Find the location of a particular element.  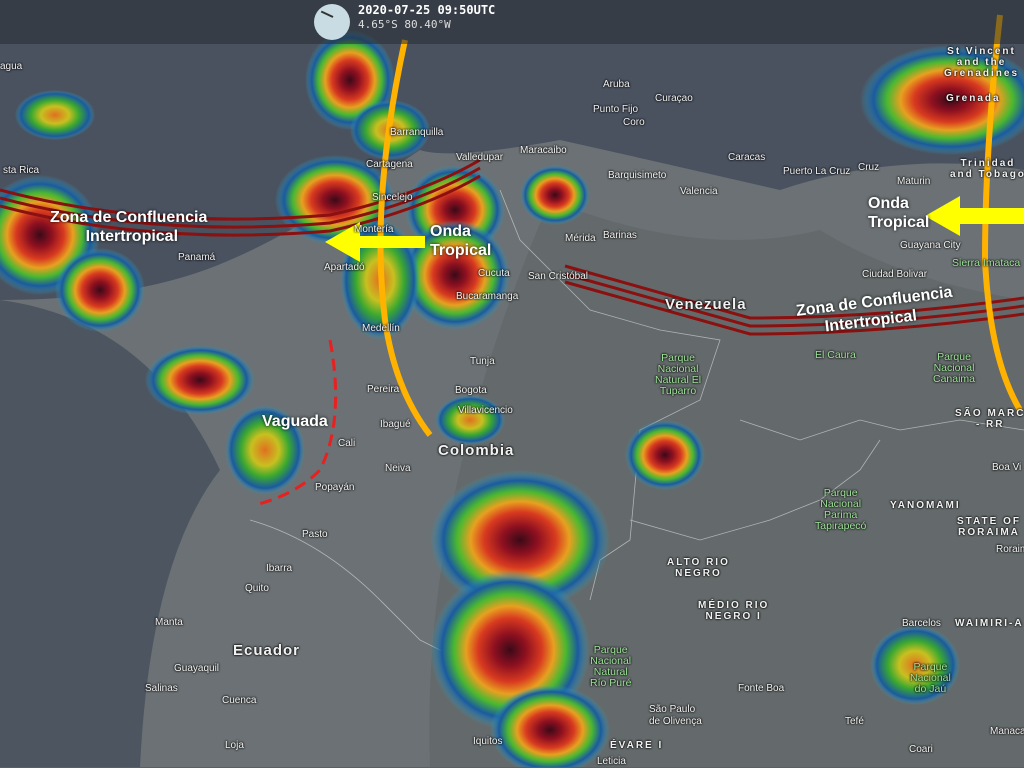

tropical-wave-arrow-left is located at coordinates (375, 242).